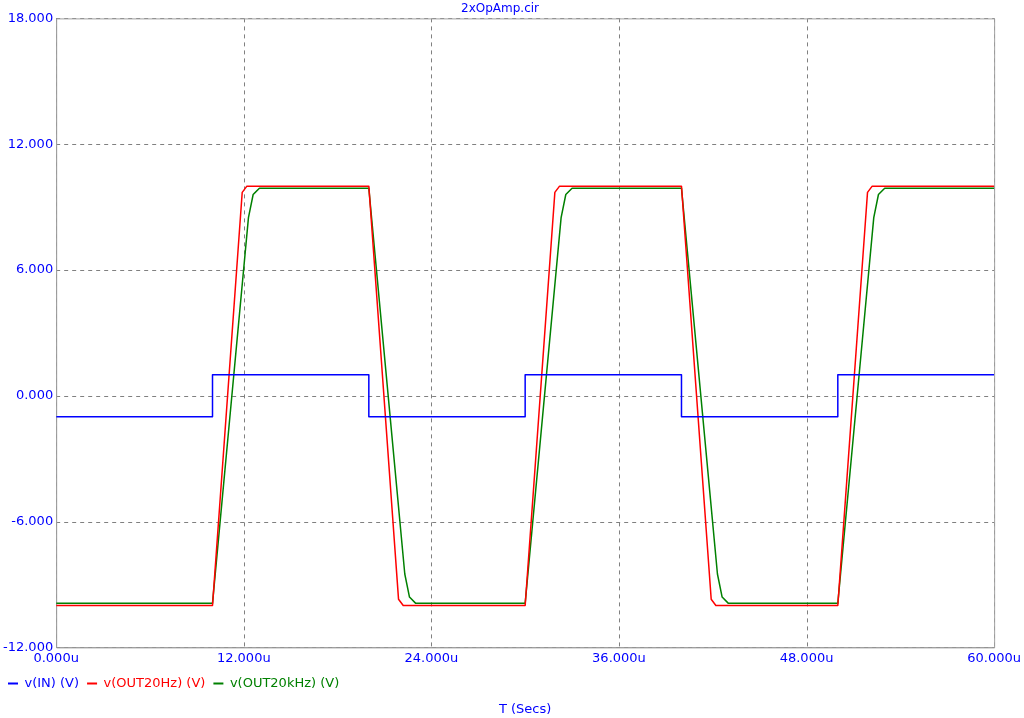  I want to click on legend-label: v(IN) (V), so click(52, 682).